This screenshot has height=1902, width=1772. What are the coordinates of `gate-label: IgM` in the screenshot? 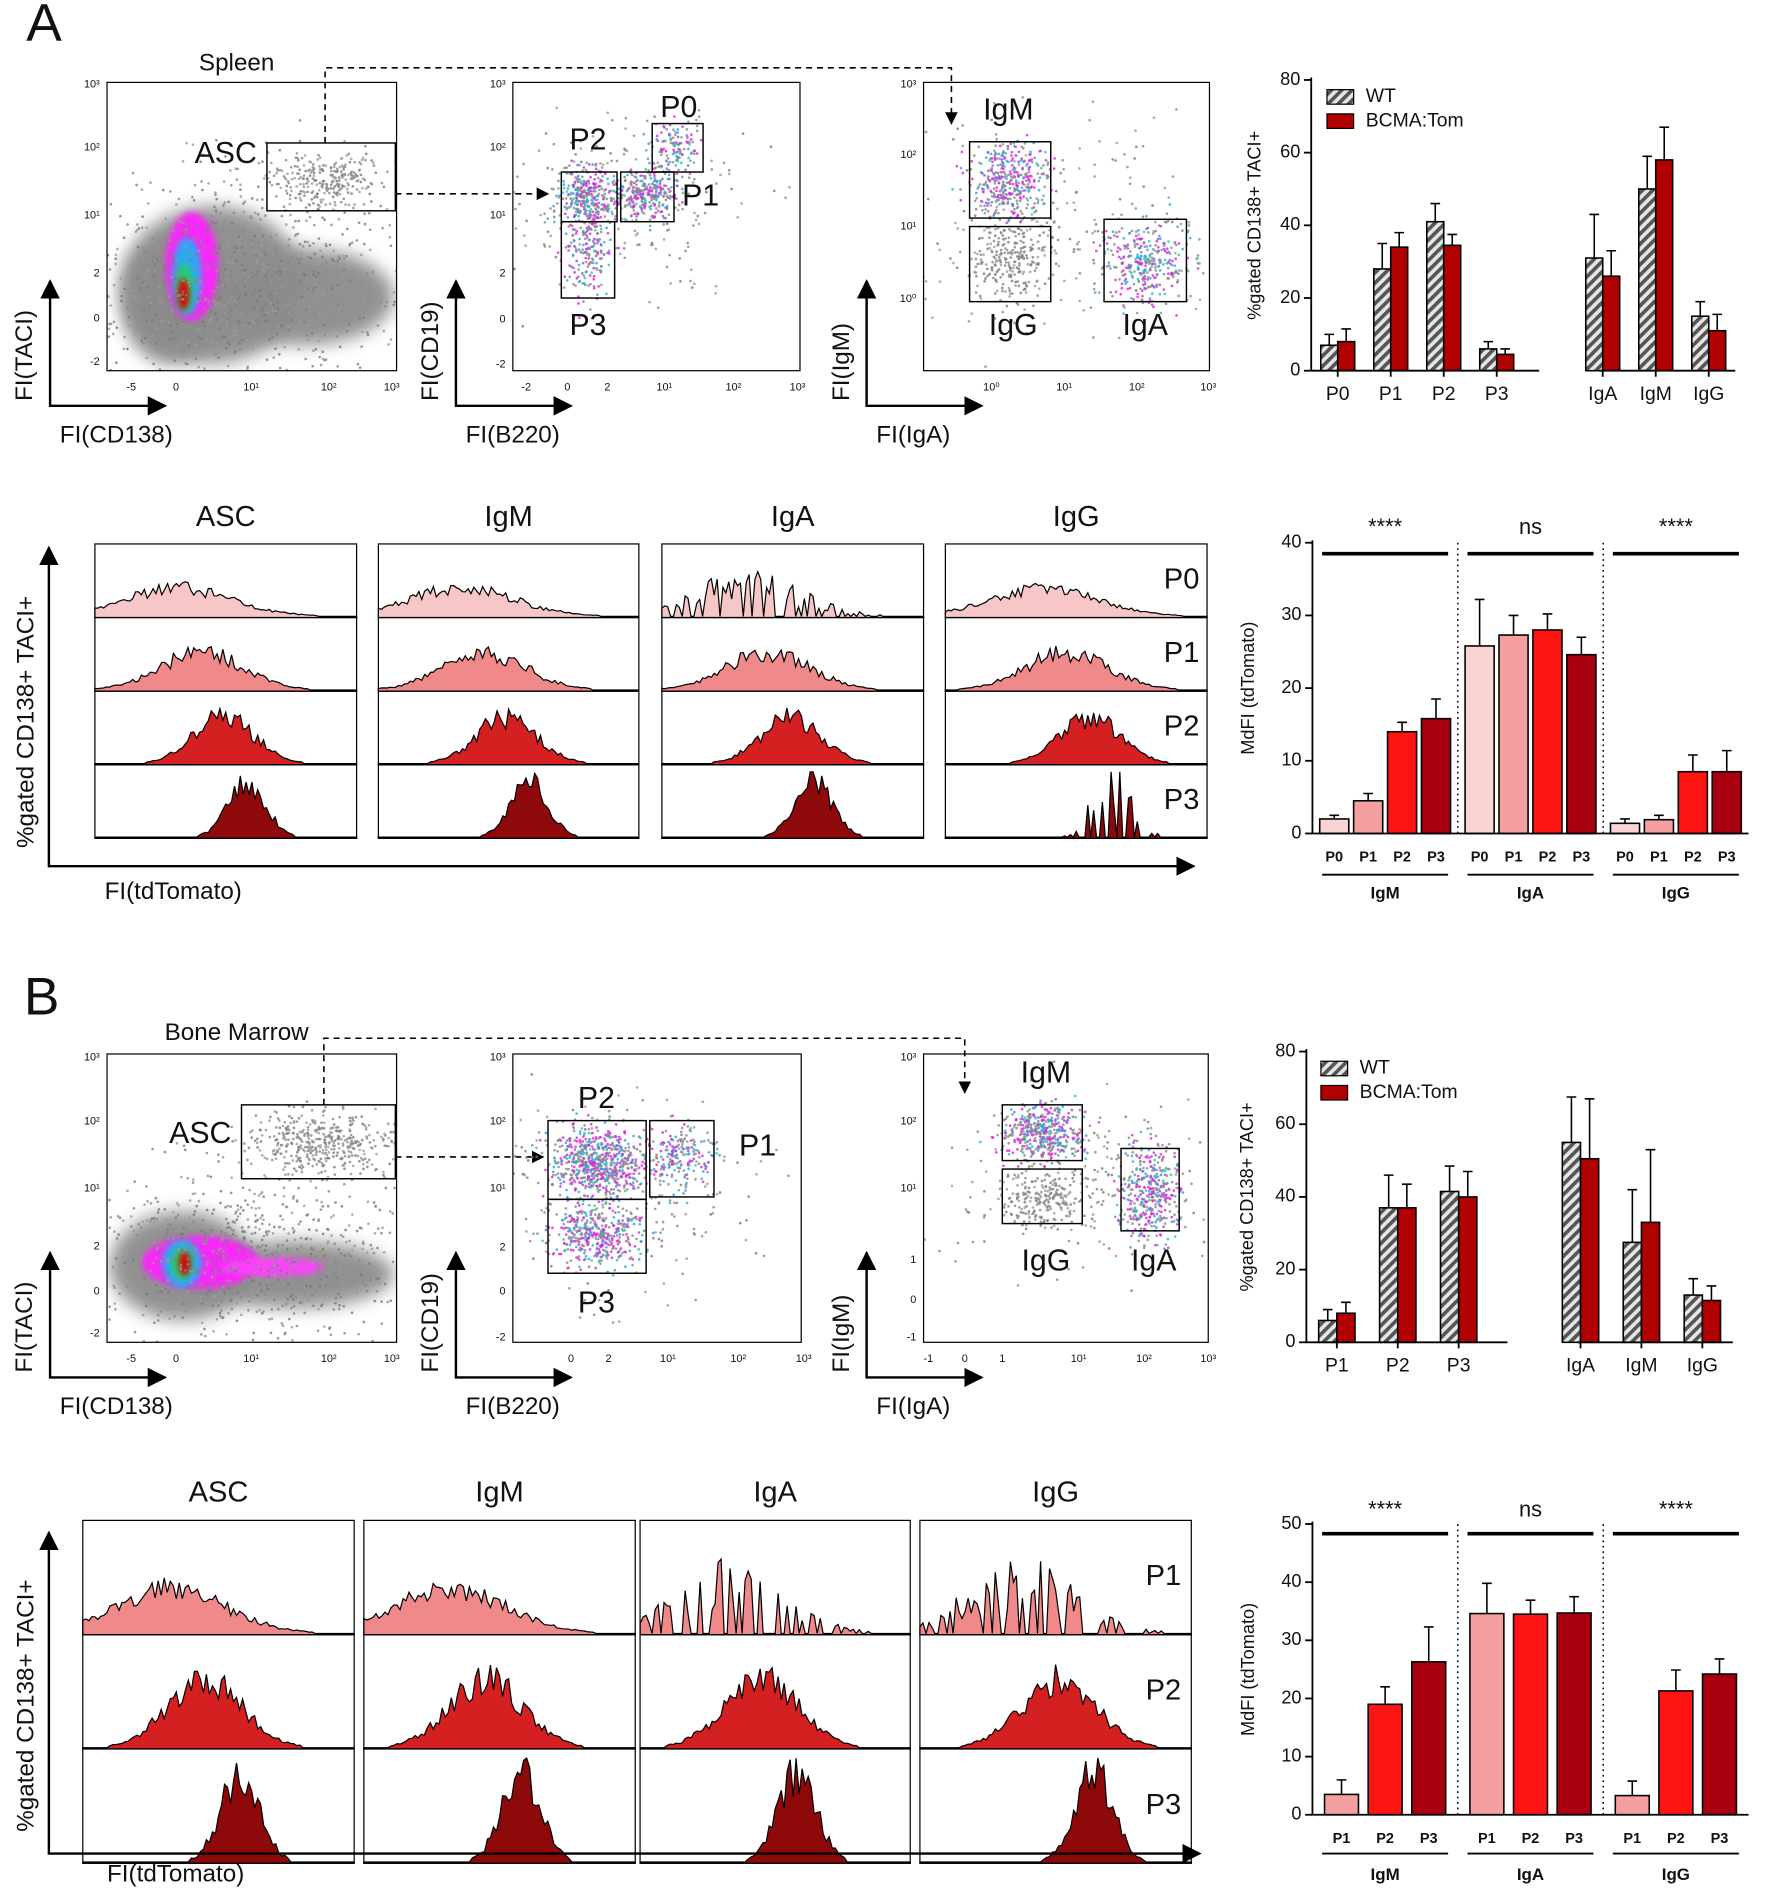 It's located at (1008, 109).